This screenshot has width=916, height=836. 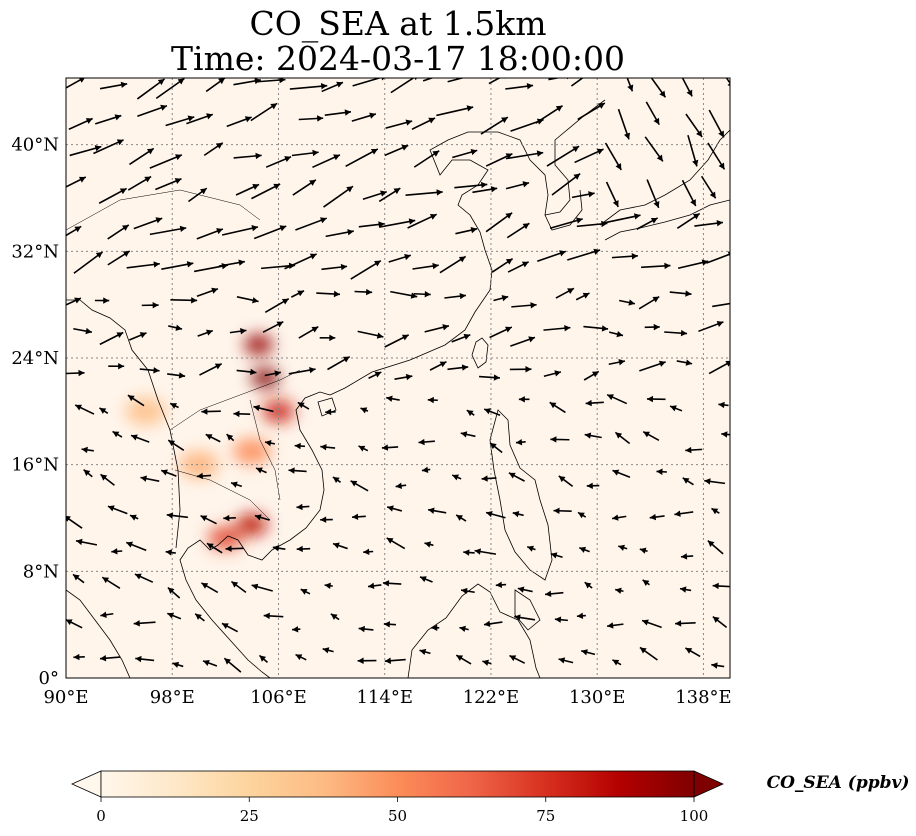 I want to click on colorbar-tick-label: 100, so click(x=694, y=816).